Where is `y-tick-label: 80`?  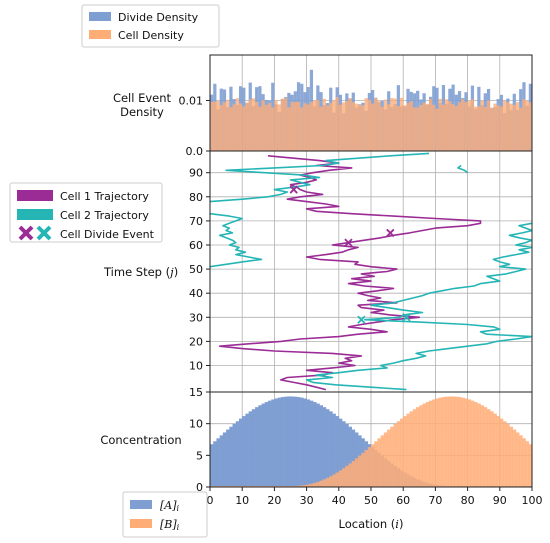
y-tick-label: 80 is located at coordinates (196, 197).